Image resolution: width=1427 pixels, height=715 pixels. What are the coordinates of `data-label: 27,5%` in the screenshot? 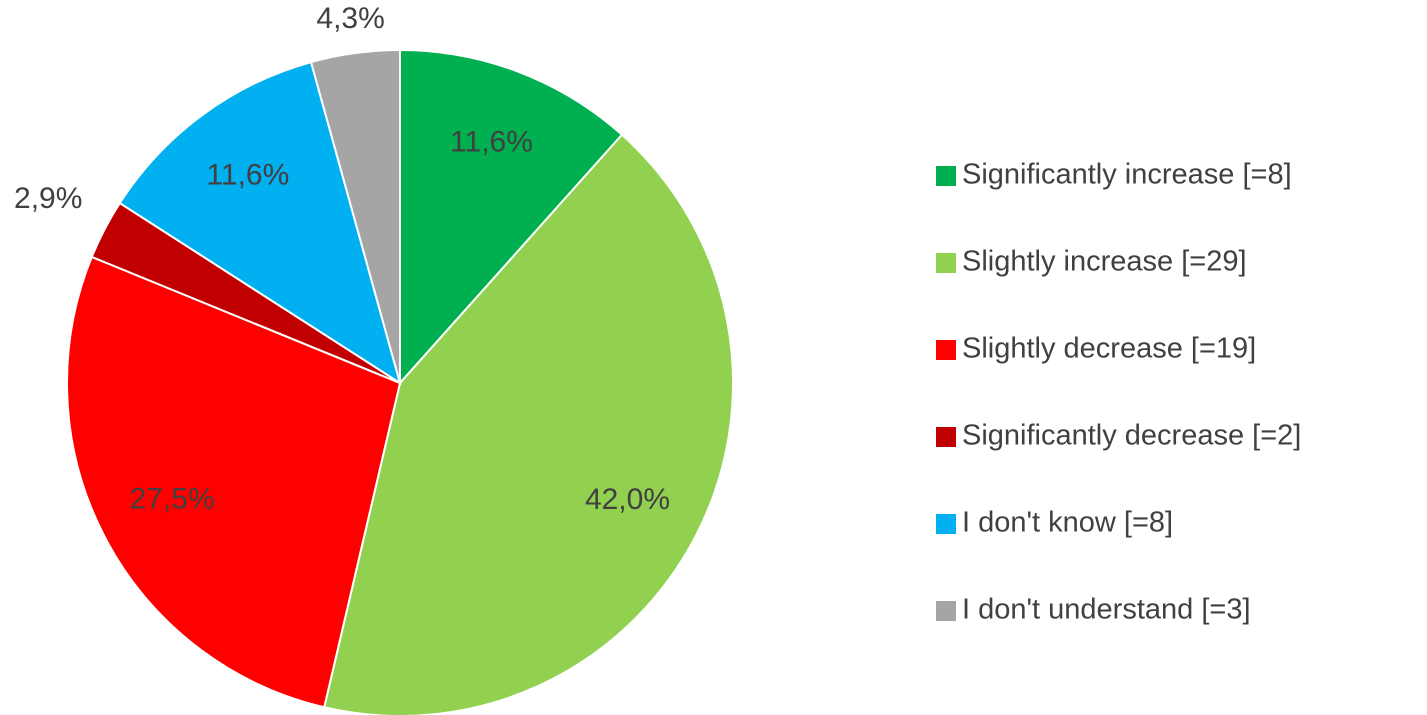 It's located at (172, 499).